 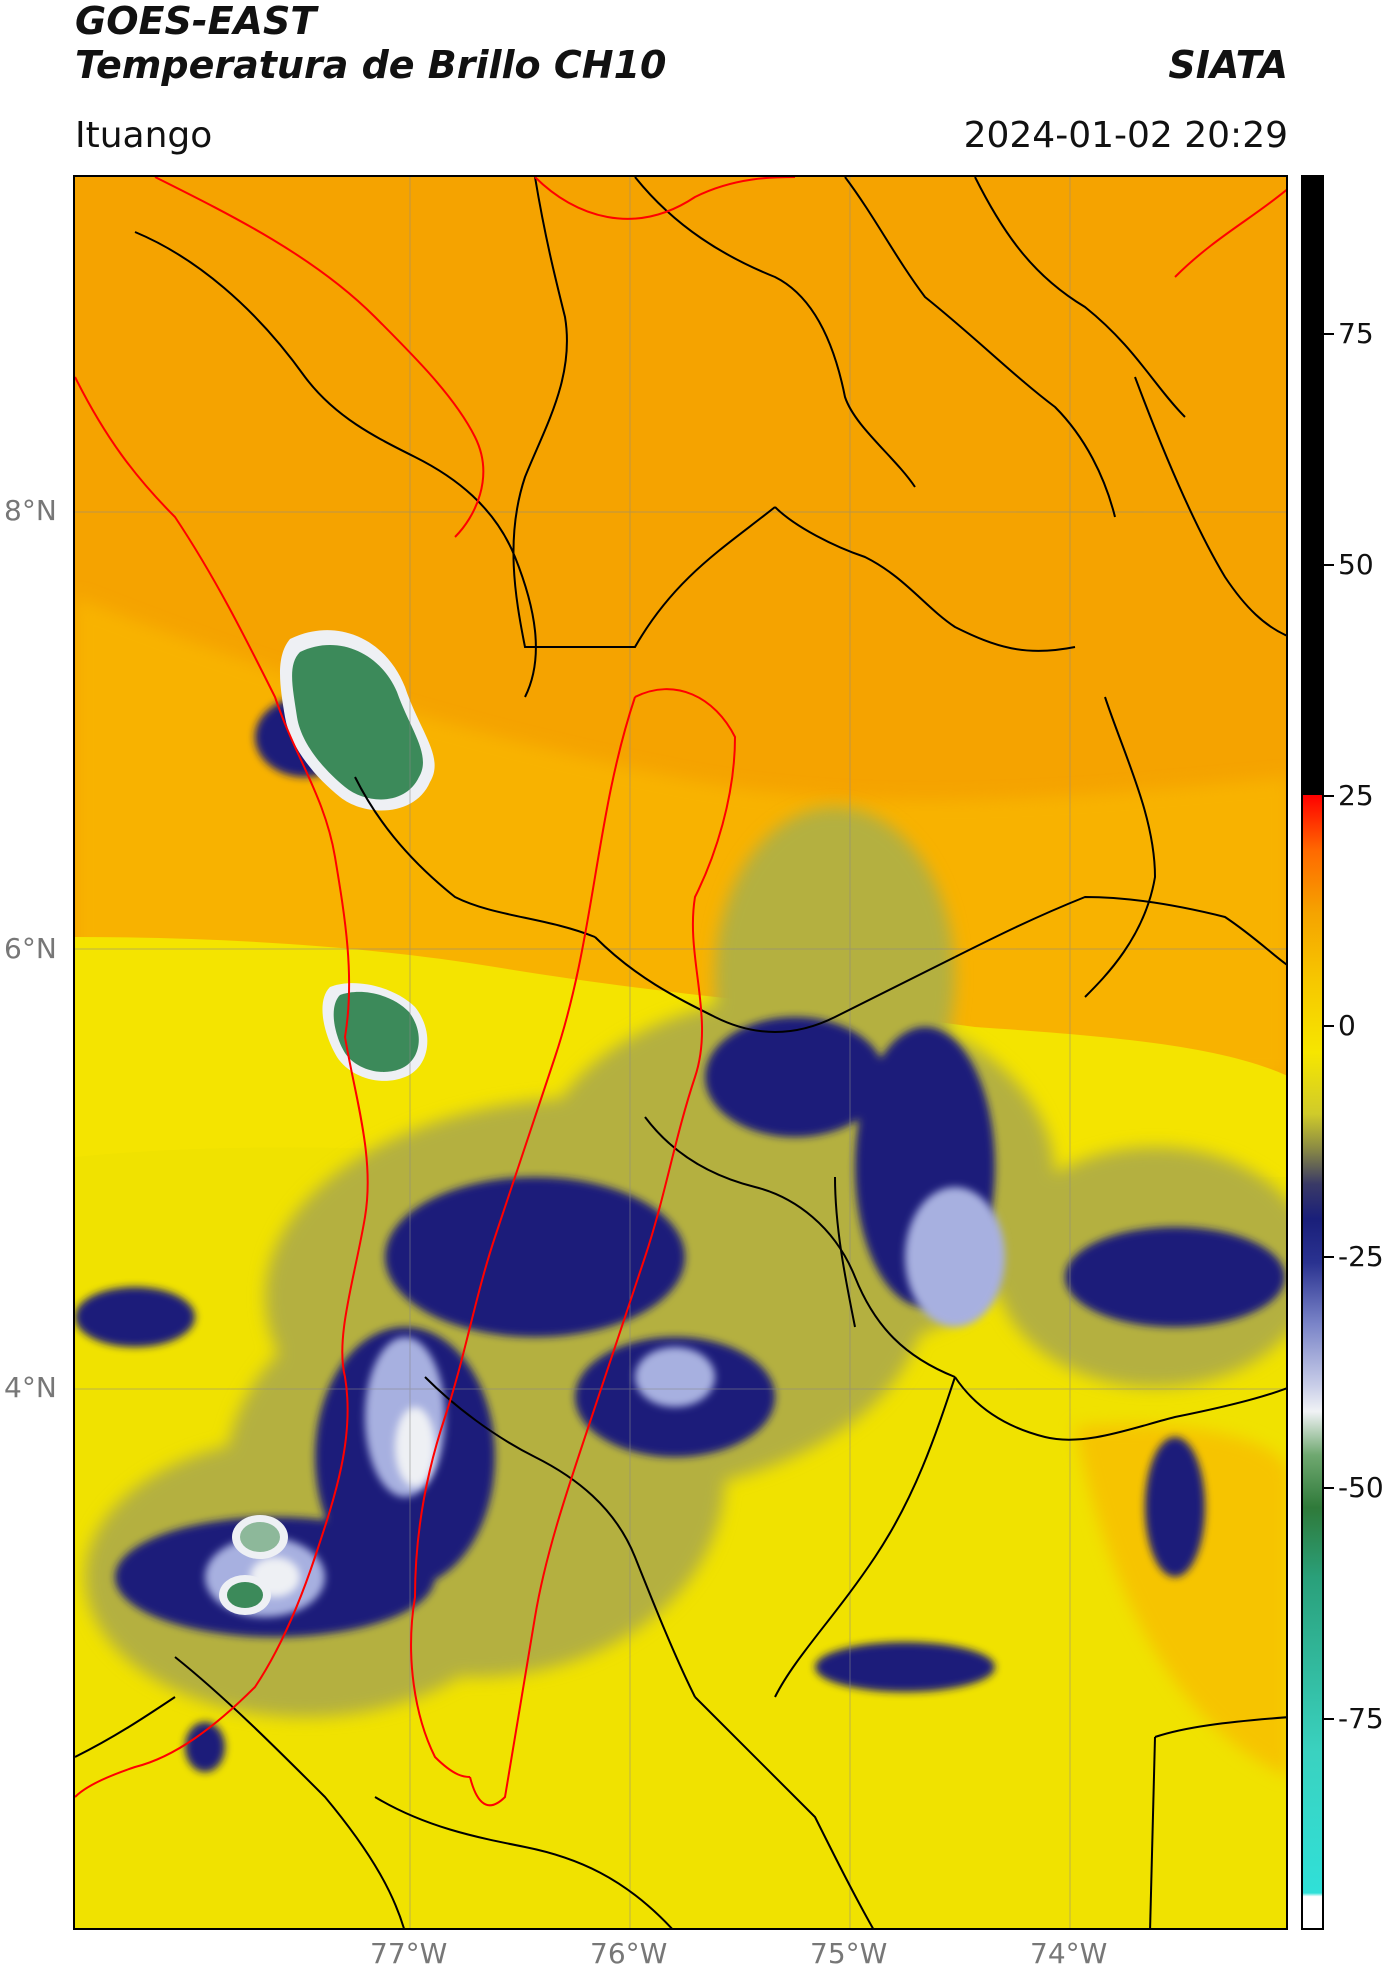 I want to click on title-agency: SIATA, so click(x=1228, y=65).